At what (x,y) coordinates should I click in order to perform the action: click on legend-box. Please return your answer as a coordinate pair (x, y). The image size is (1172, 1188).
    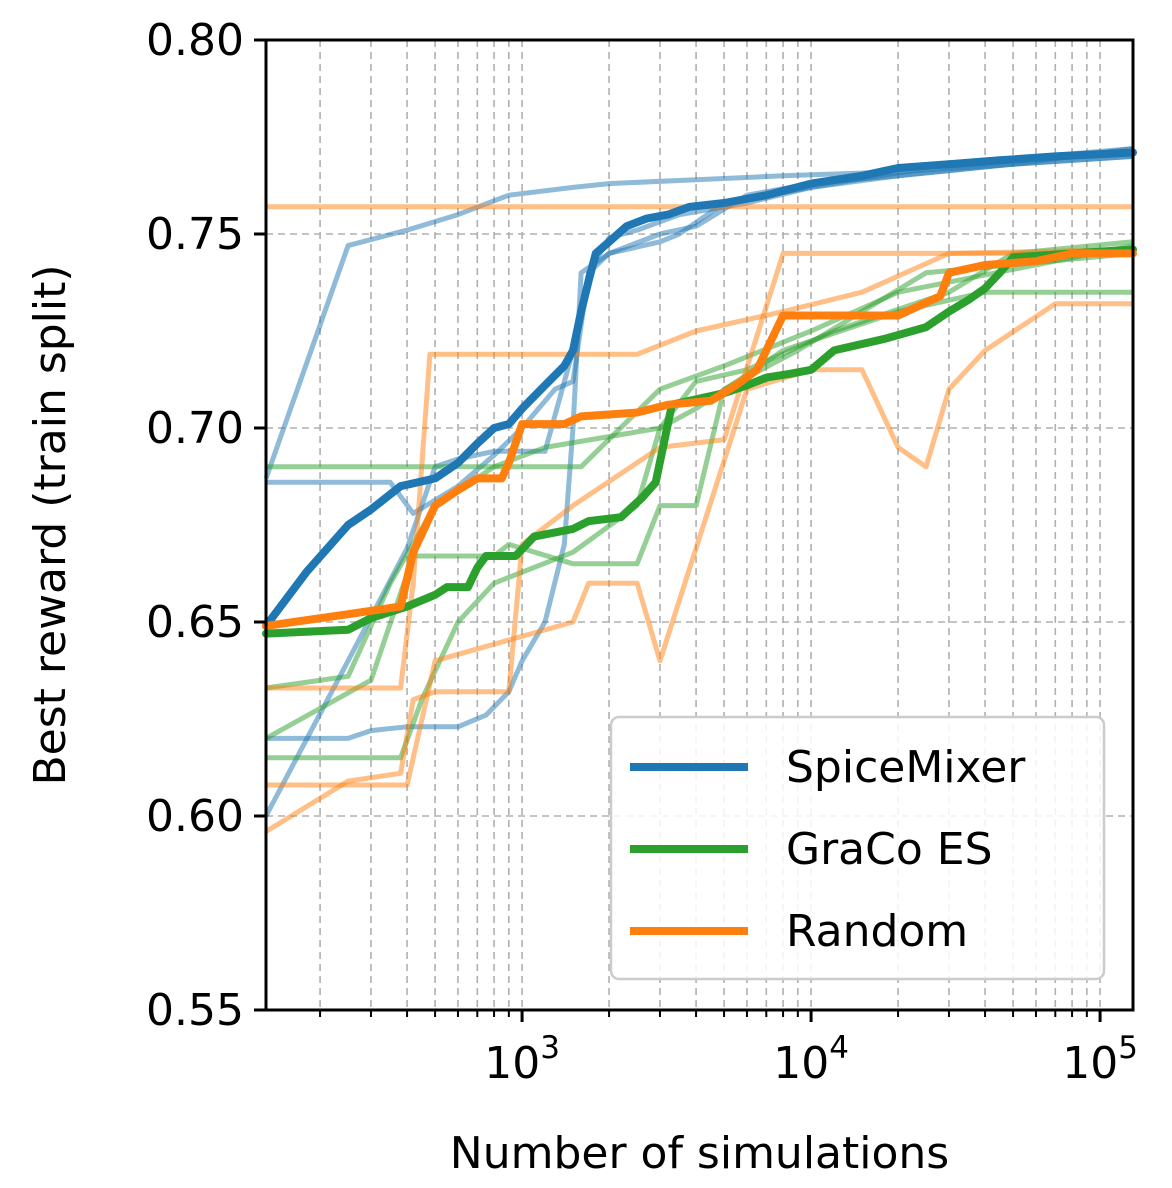
    Looking at the image, I should click on (857, 848).